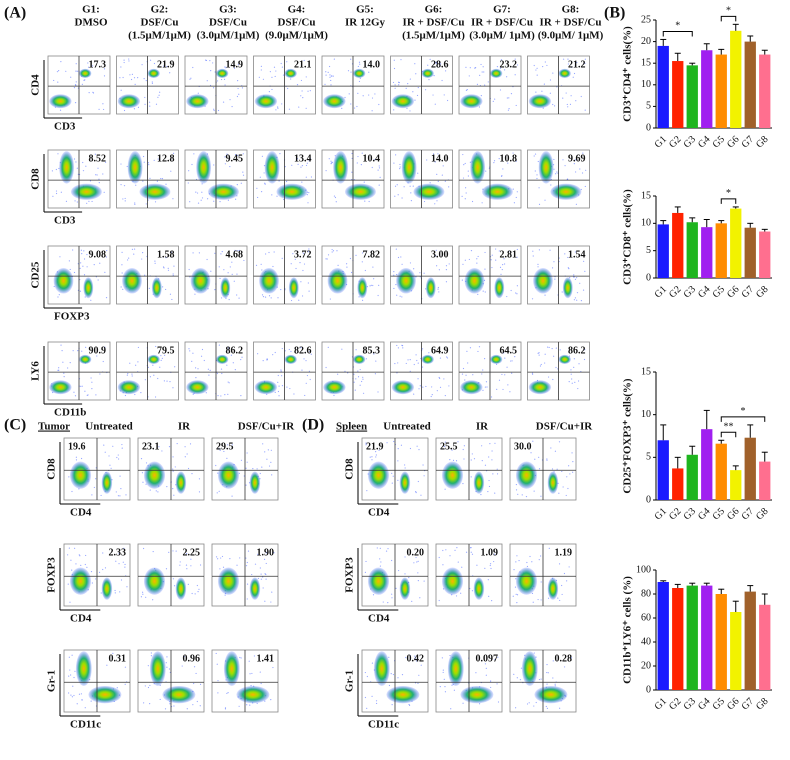 The width and height of the screenshot is (790, 760). I want to click on gate-percentage: 13.4, so click(303, 158).